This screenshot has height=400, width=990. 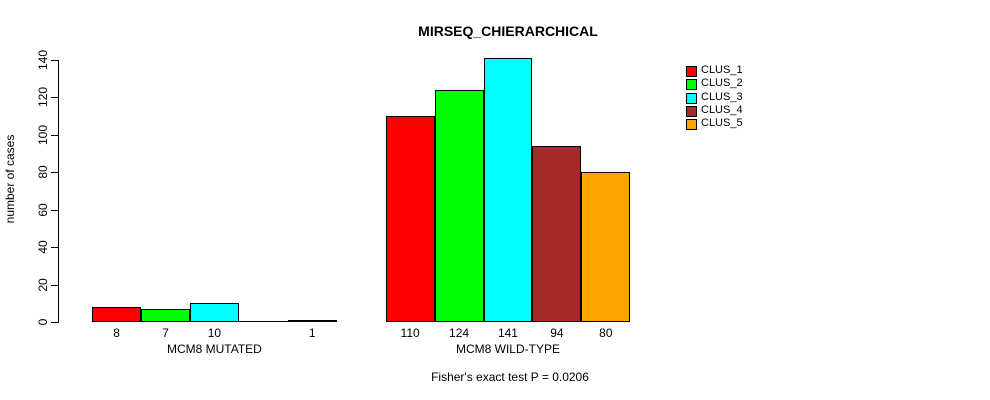 I want to click on y-tick-label: 40, so click(x=43, y=247).